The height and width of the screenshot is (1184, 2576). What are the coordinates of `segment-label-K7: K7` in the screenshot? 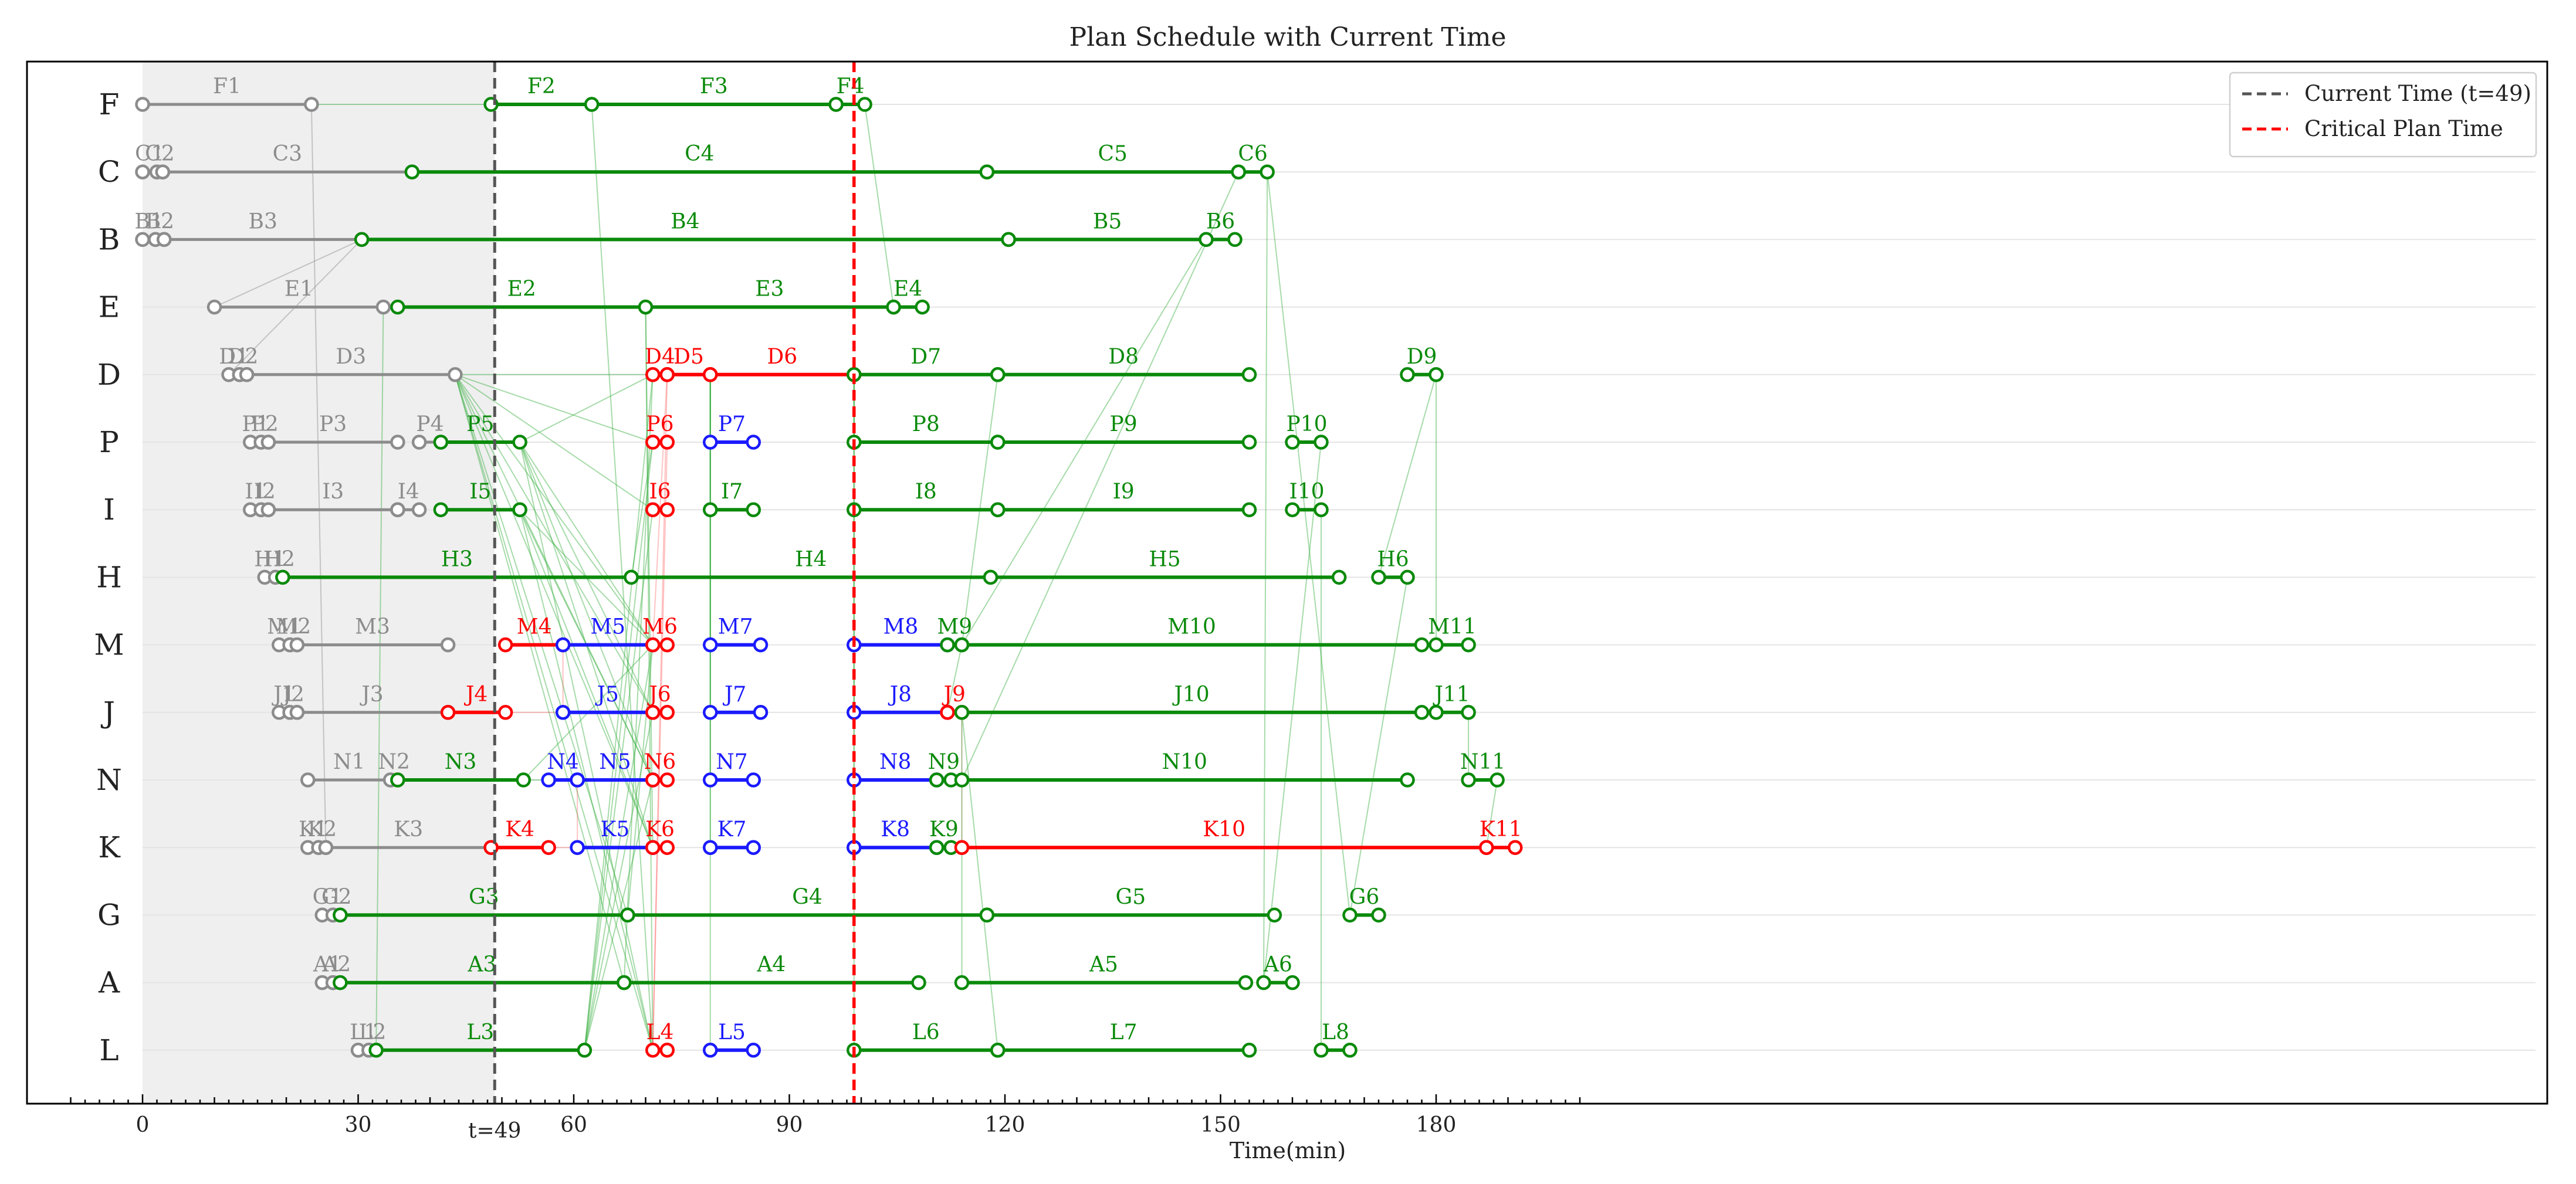 It's located at (732, 829).